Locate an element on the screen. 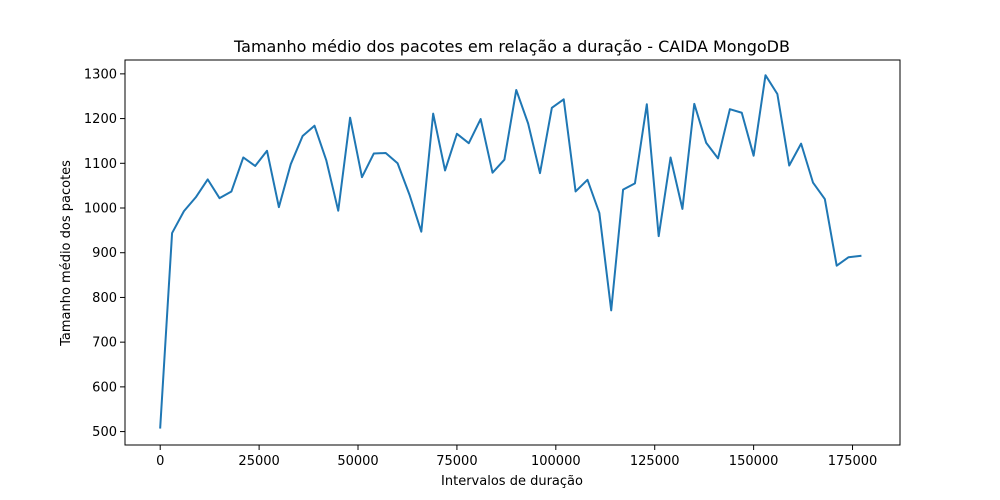 The height and width of the screenshot is (500, 1000). y-tick-label: 1300 is located at coordinates (100, 74).